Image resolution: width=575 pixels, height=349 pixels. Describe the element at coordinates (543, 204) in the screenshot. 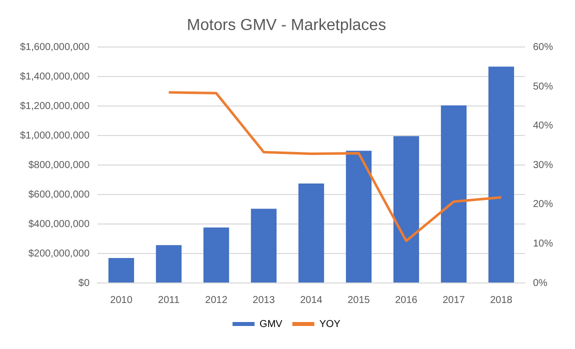

I see `y2-tick-label: 20%` at that location.